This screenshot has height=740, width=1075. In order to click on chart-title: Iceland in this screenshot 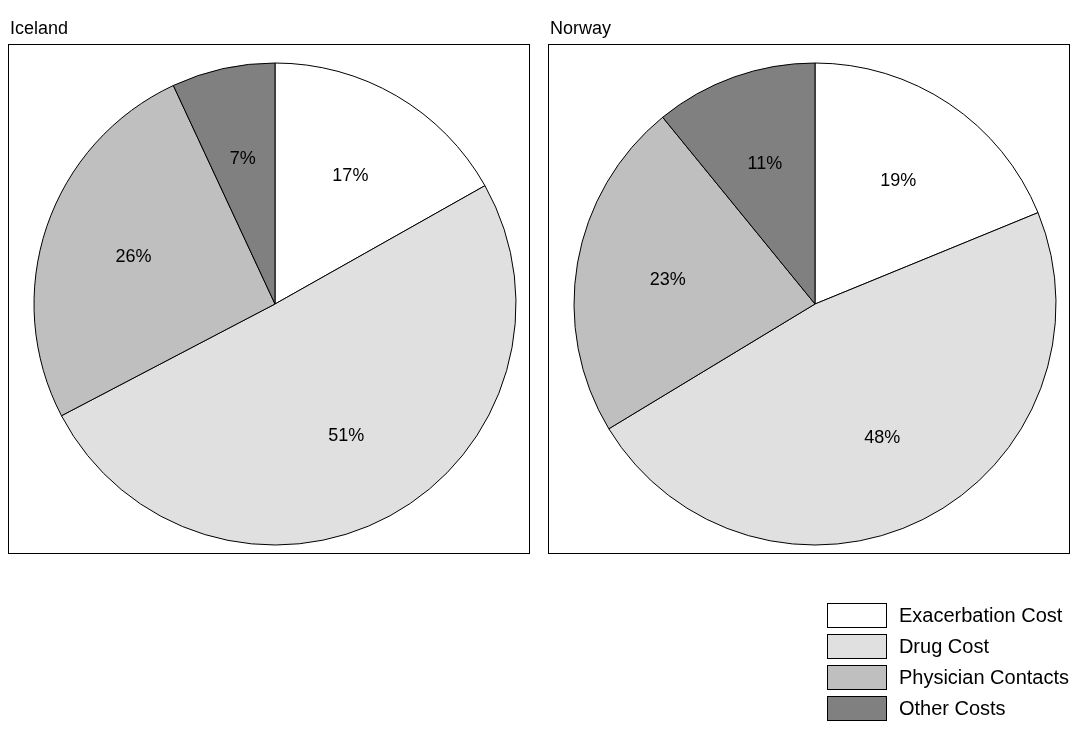, I will do `click(39, 29)`.